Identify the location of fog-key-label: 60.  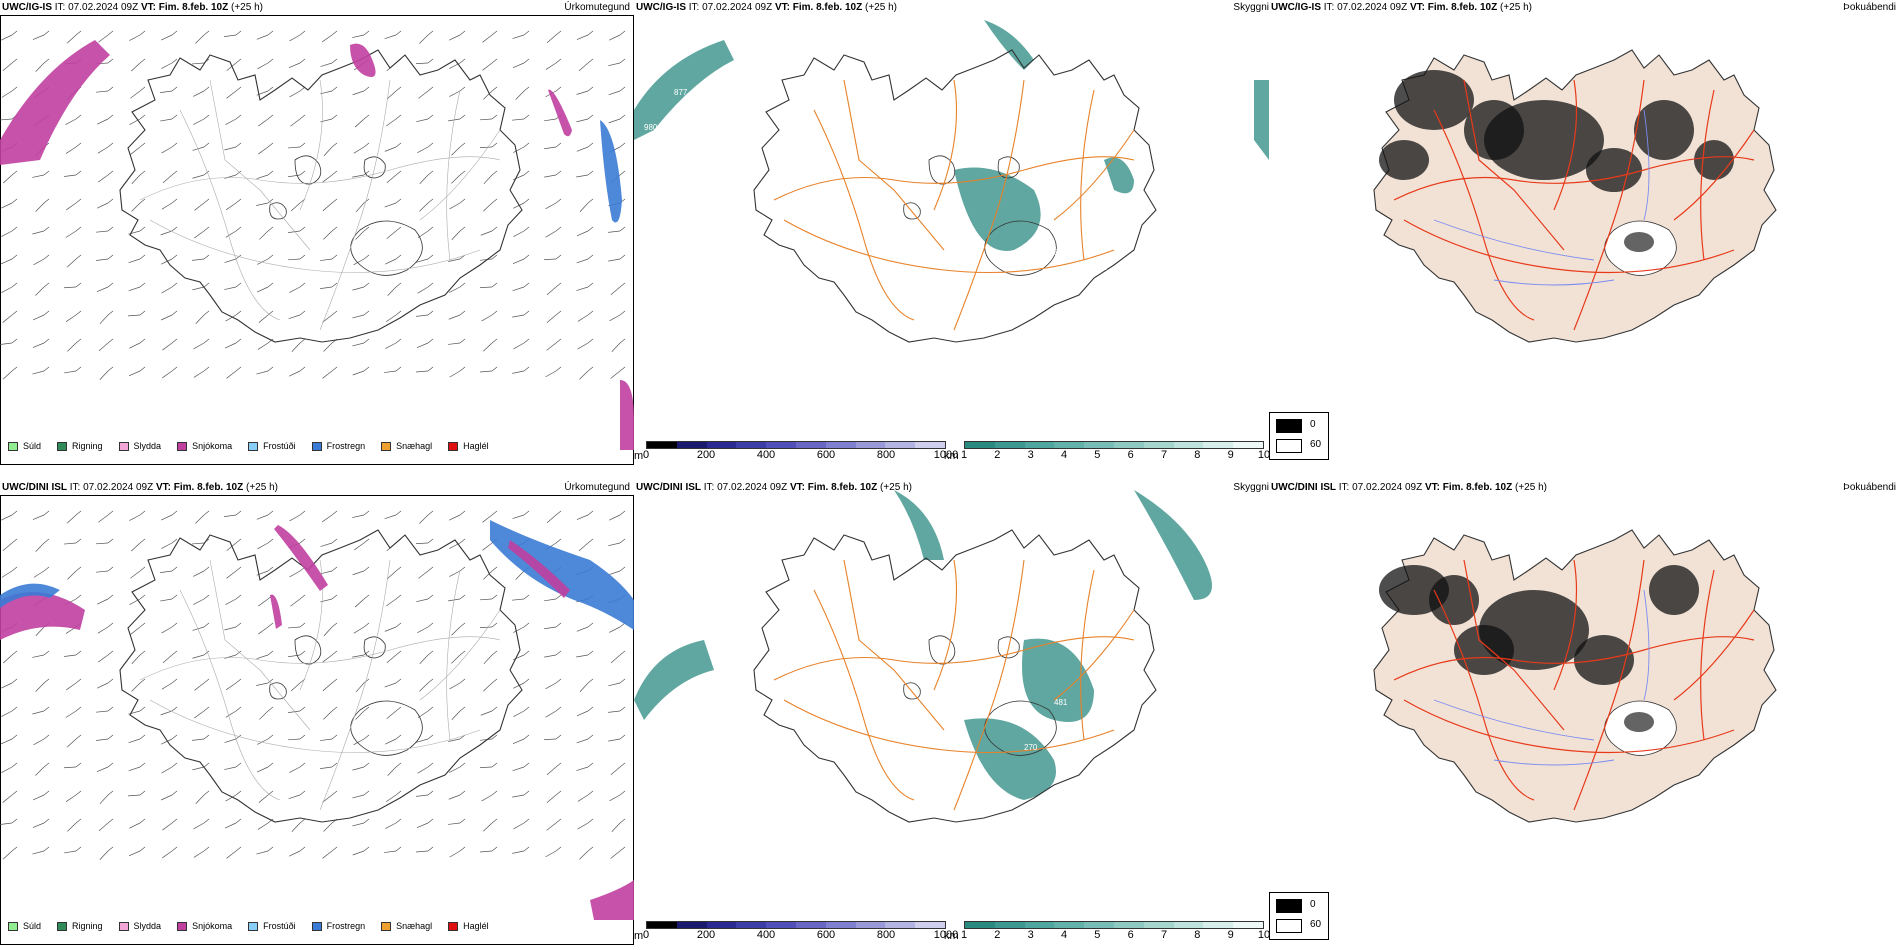
(1316, 924).